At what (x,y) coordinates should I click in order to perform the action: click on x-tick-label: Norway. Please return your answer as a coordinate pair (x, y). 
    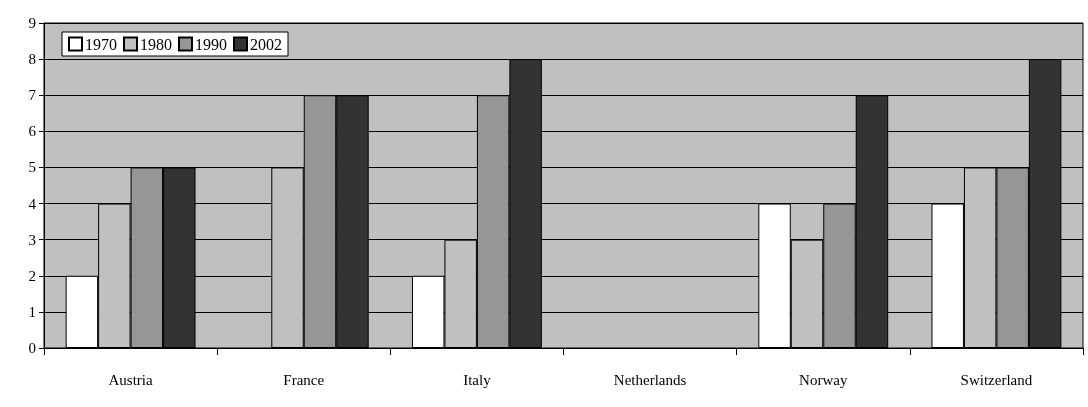
    Looking at the image, I should click on (823, 379).